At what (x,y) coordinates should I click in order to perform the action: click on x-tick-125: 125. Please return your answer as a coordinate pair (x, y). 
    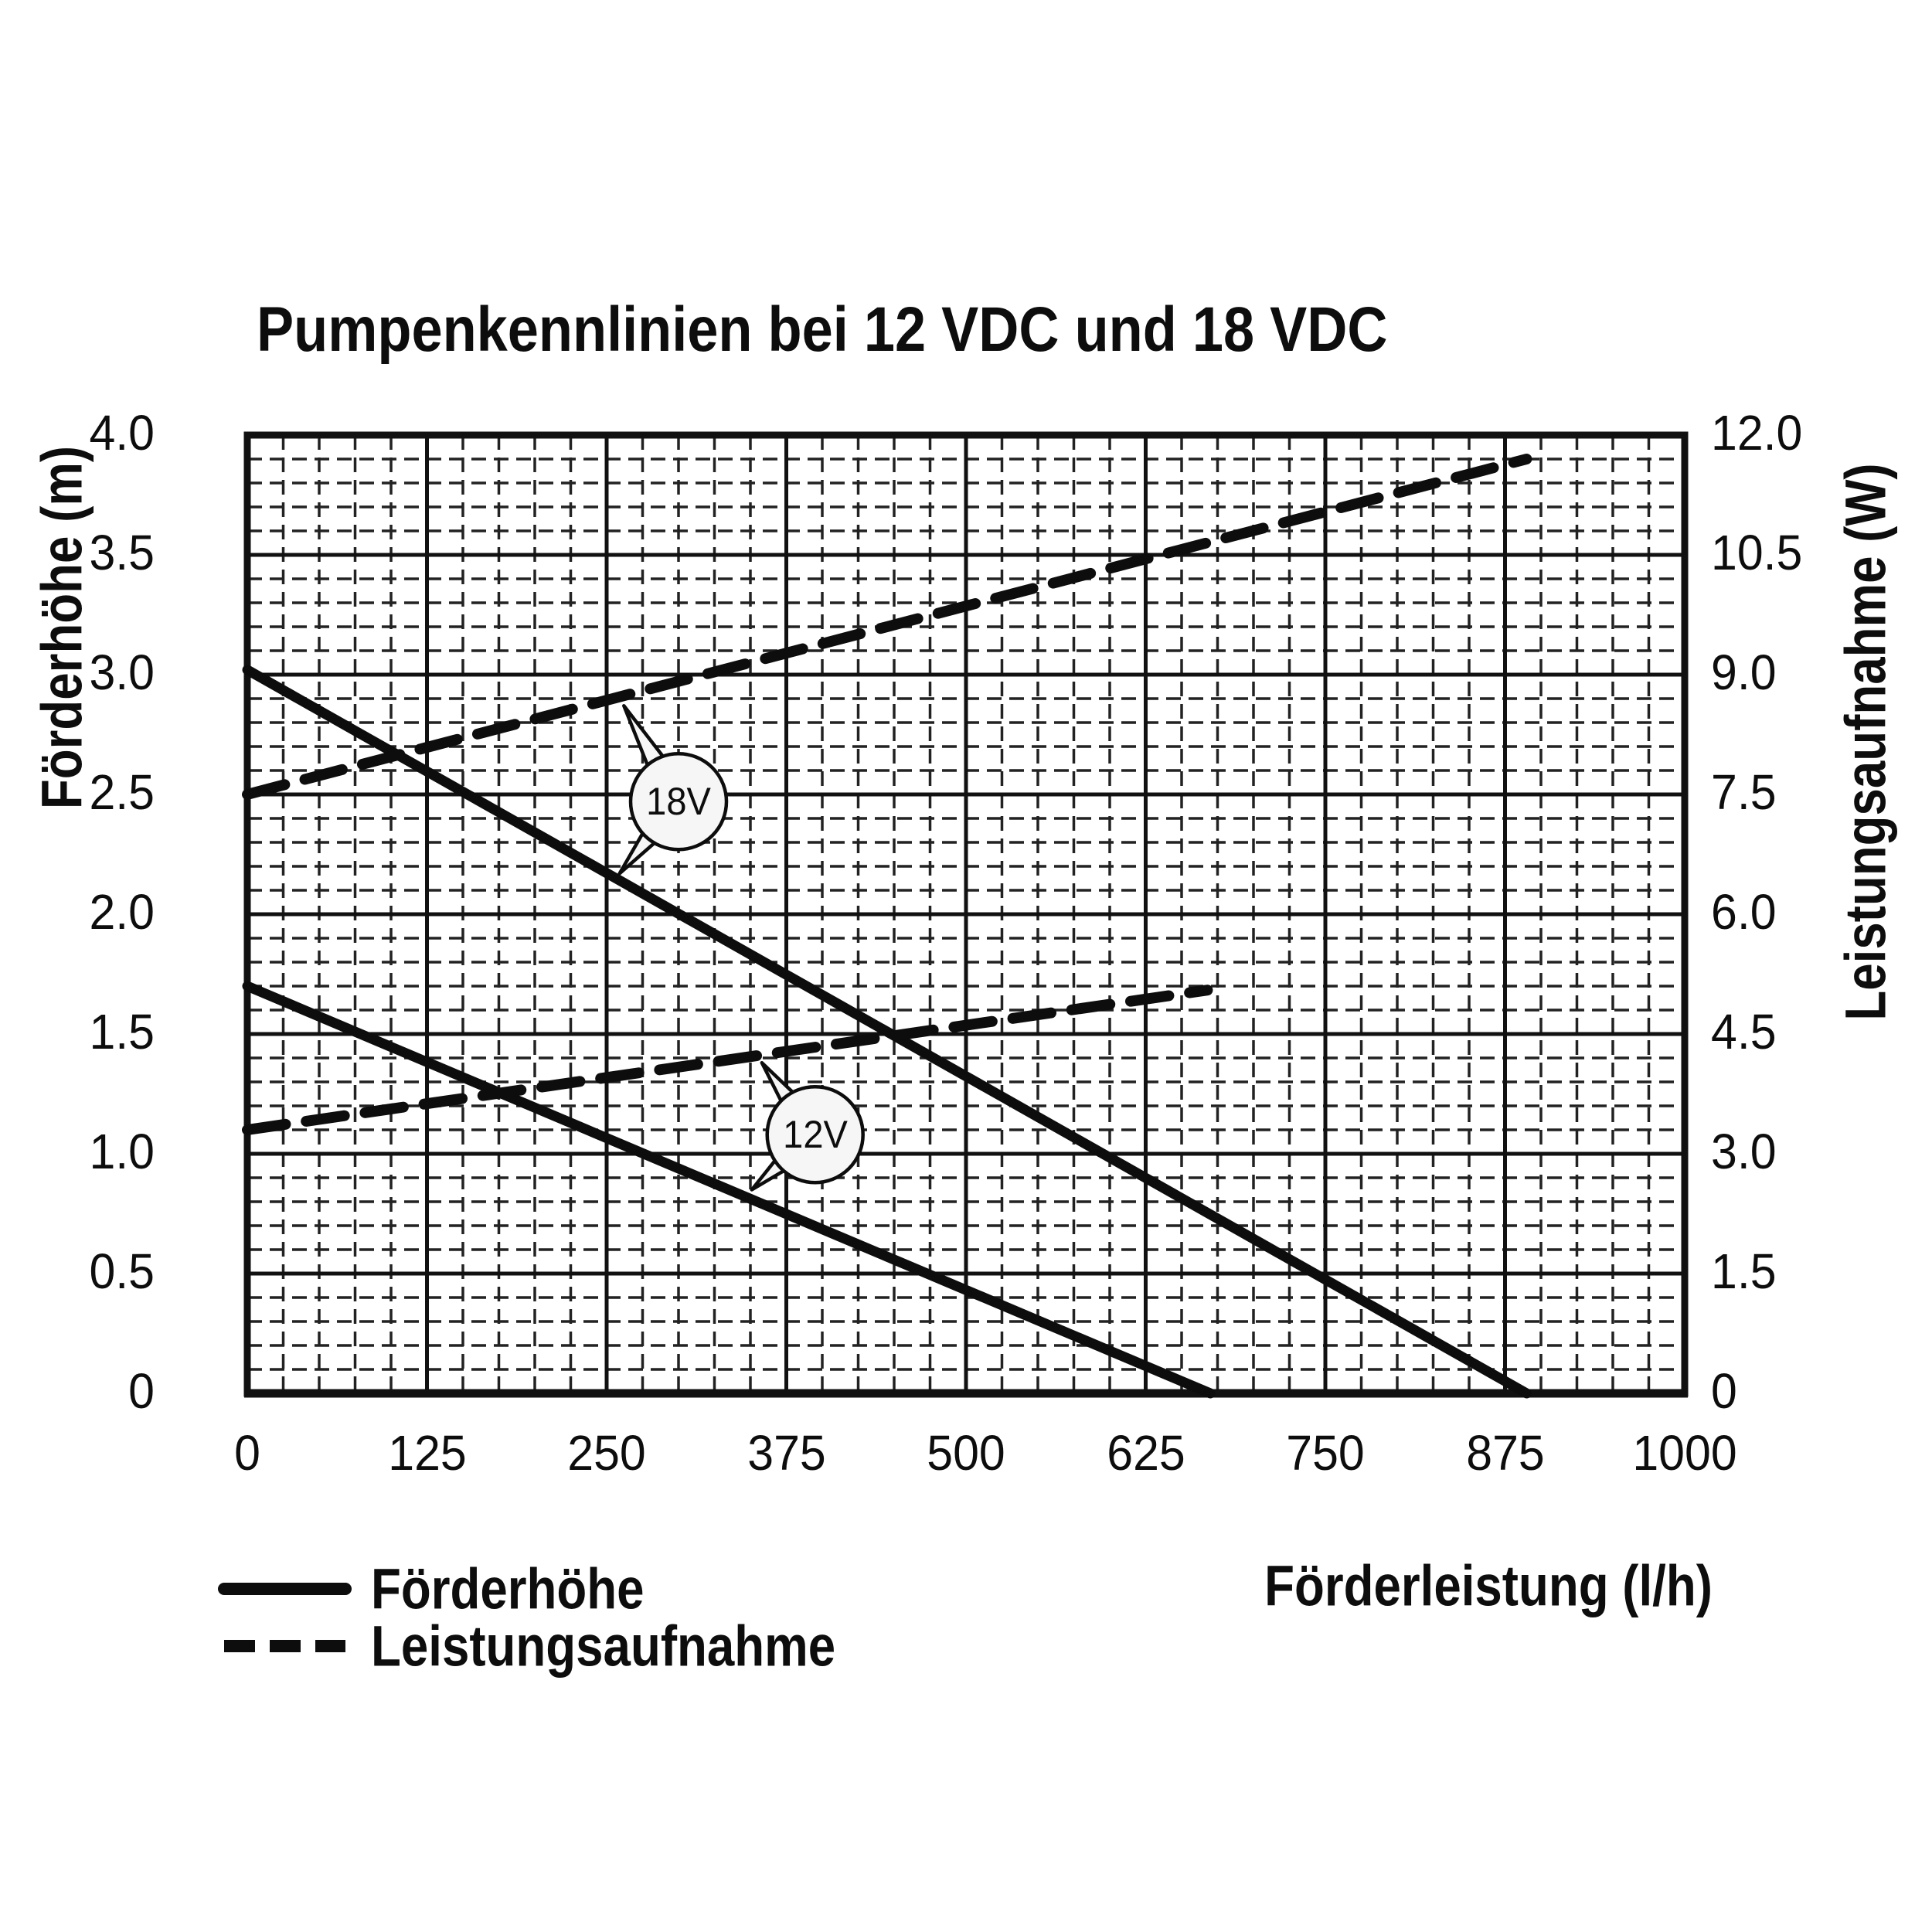
    Looking at the image, I should click on (427, 1453).